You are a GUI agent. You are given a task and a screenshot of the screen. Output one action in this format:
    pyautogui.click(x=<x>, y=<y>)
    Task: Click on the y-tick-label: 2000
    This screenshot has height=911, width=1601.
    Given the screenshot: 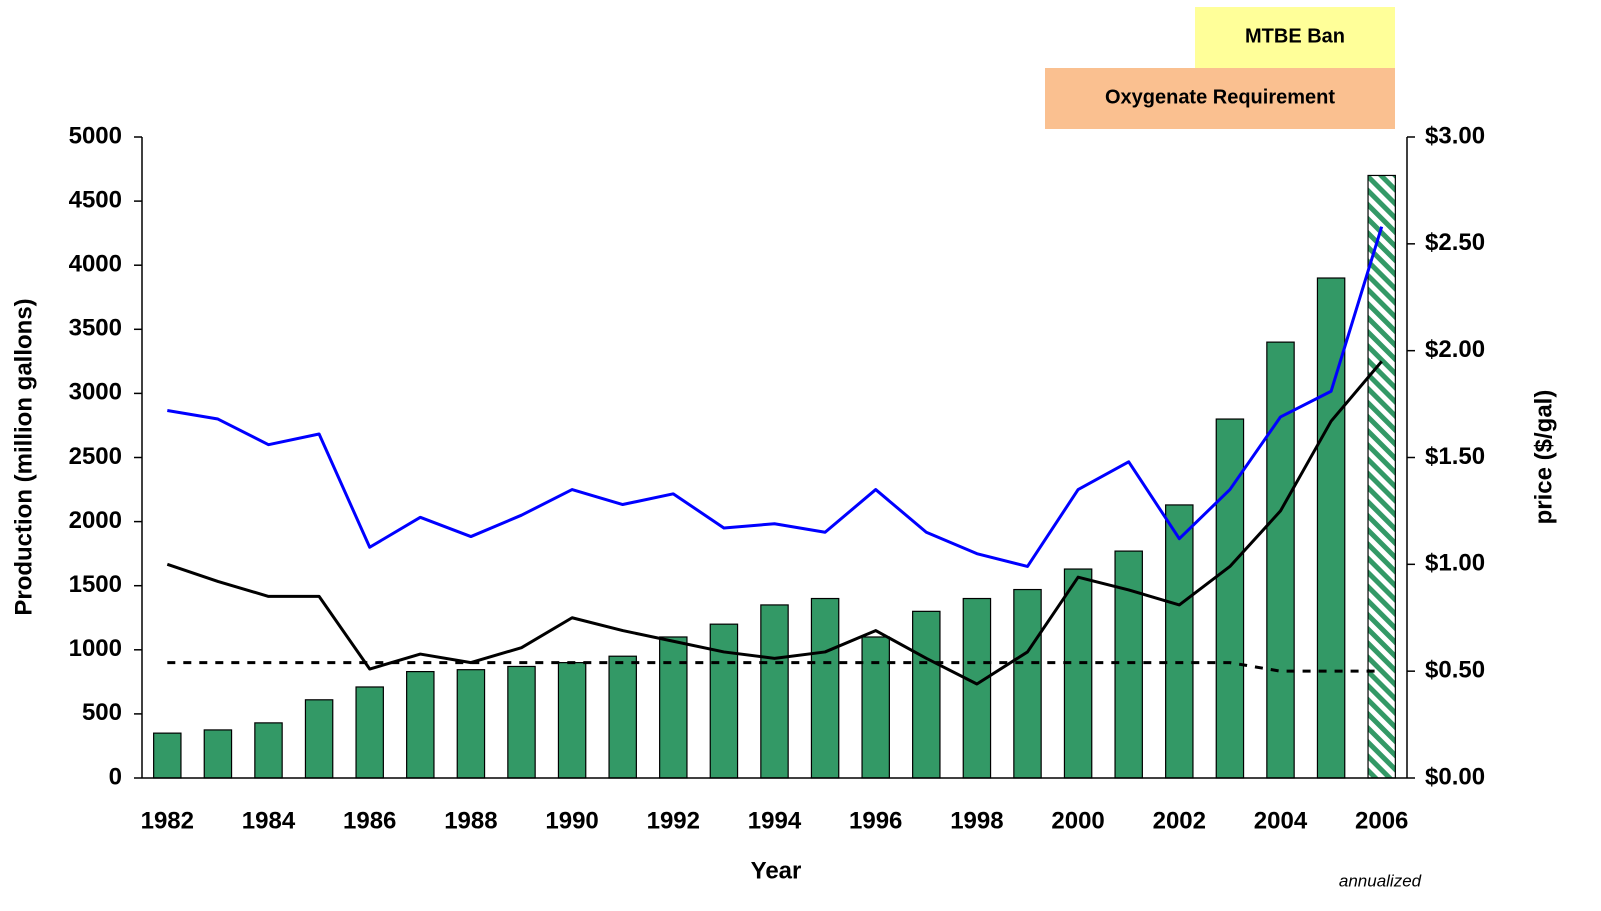 What is the action you would take?
    pyautogui.click(x=95, y=520)
    